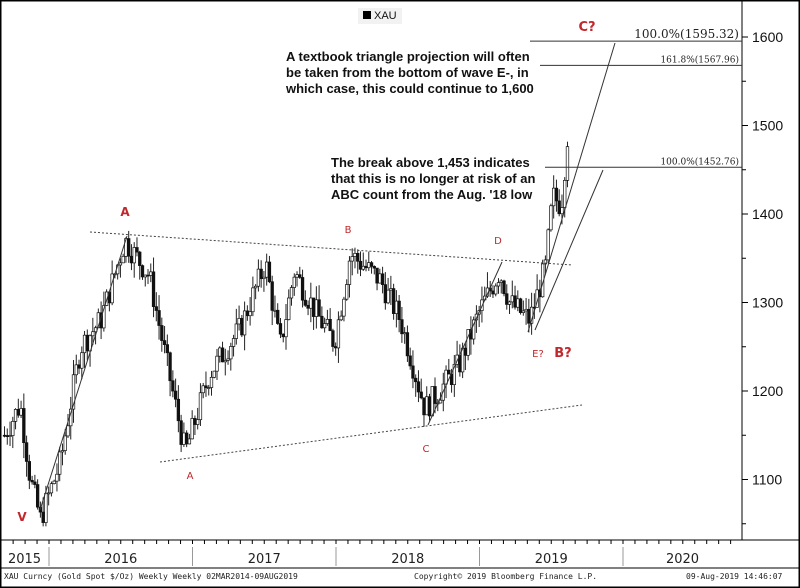  Describe the element at coordinates (569, 250) in the screenshot. I see `channel-line-lower` at that location.